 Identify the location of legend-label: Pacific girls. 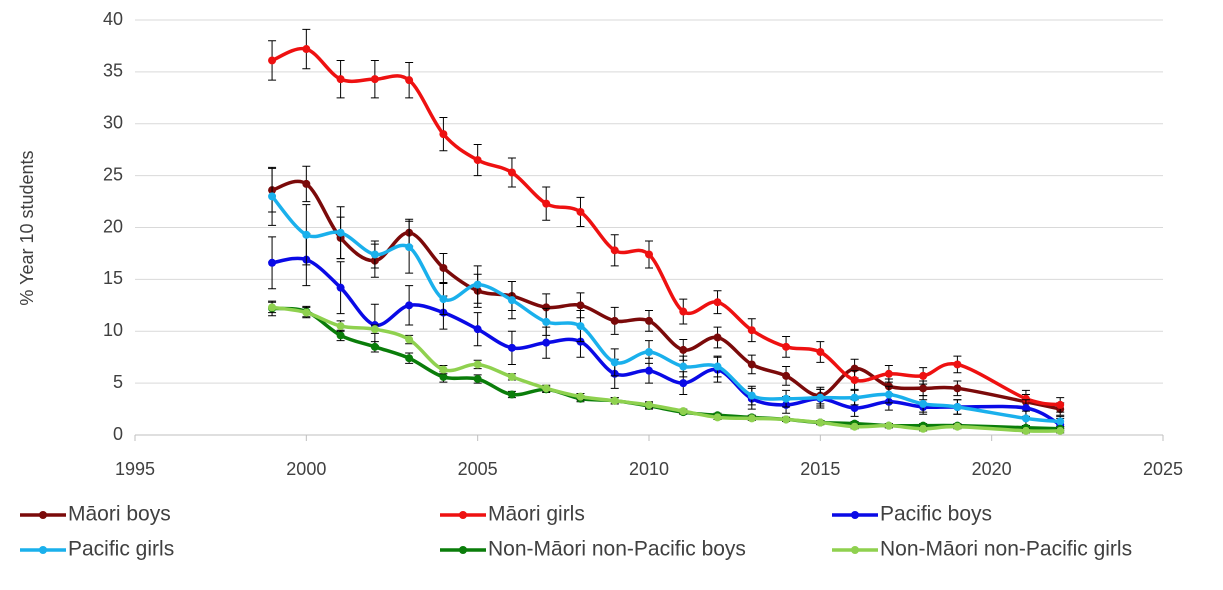
(121, 549).